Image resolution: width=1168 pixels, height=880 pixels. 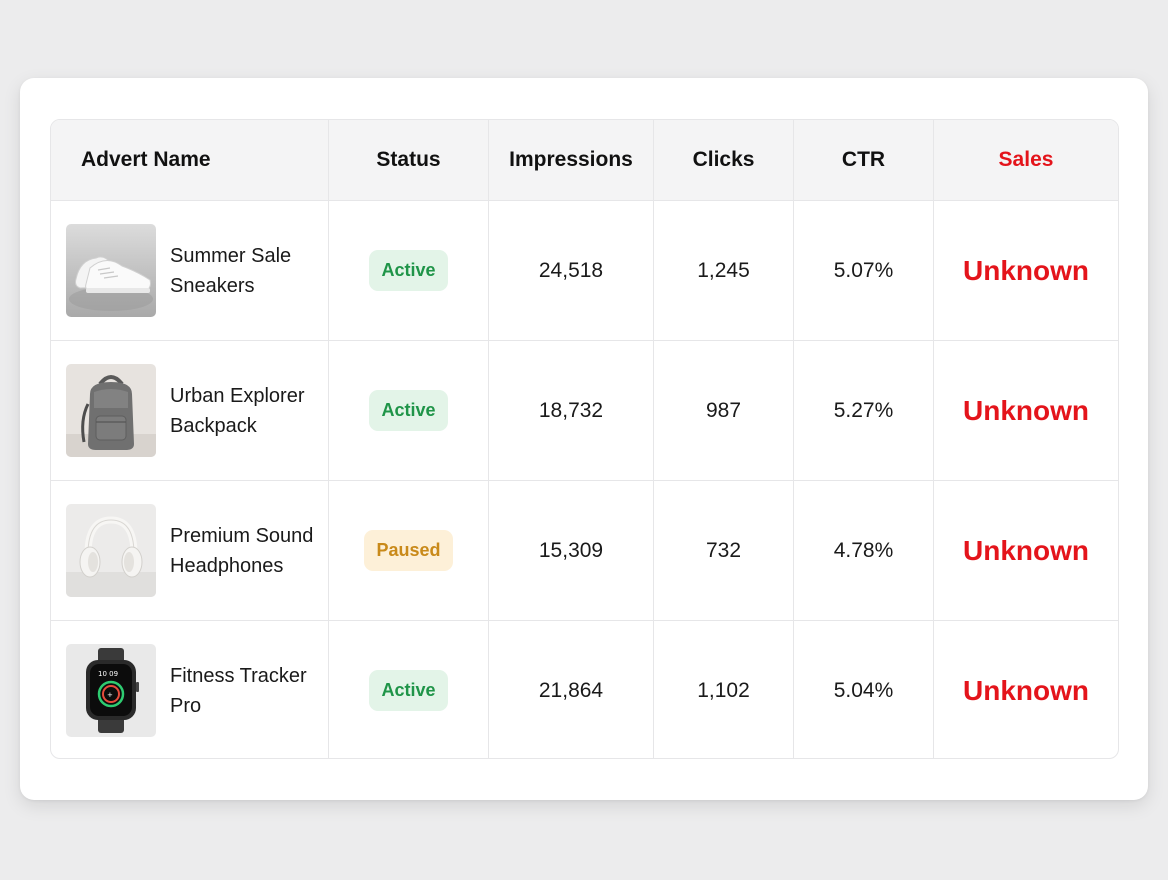 What do you see at coordinates (111, 690) in the screenshot?
I see `smartwatch-image: 10 09 +` at bounding box center [111, 690].